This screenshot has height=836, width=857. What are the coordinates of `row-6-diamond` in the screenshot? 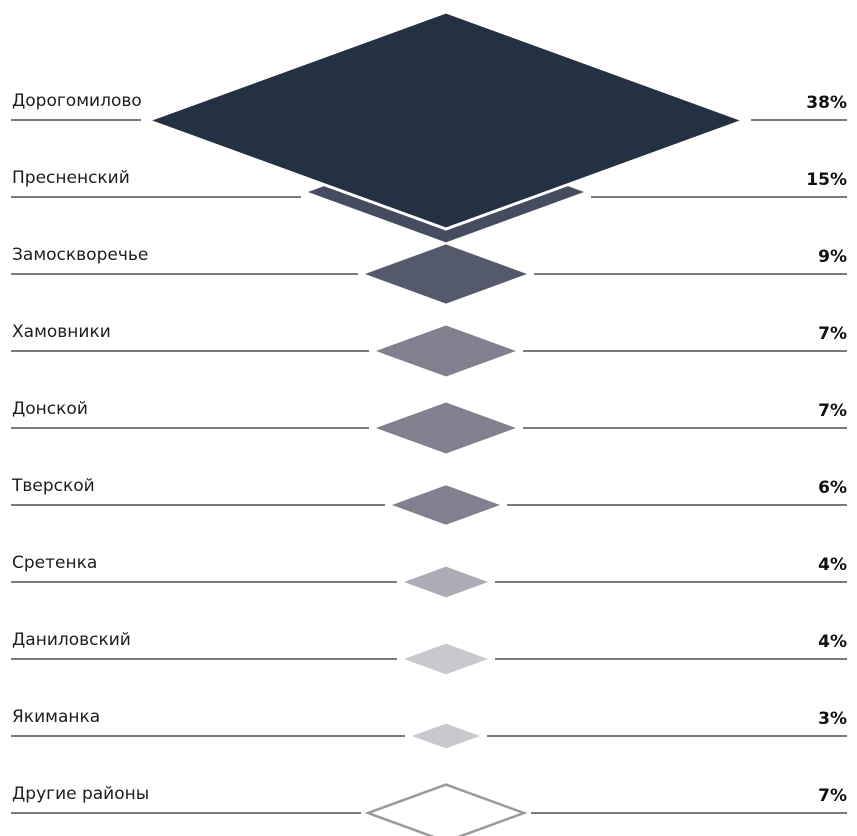 It's located at (446, 505).